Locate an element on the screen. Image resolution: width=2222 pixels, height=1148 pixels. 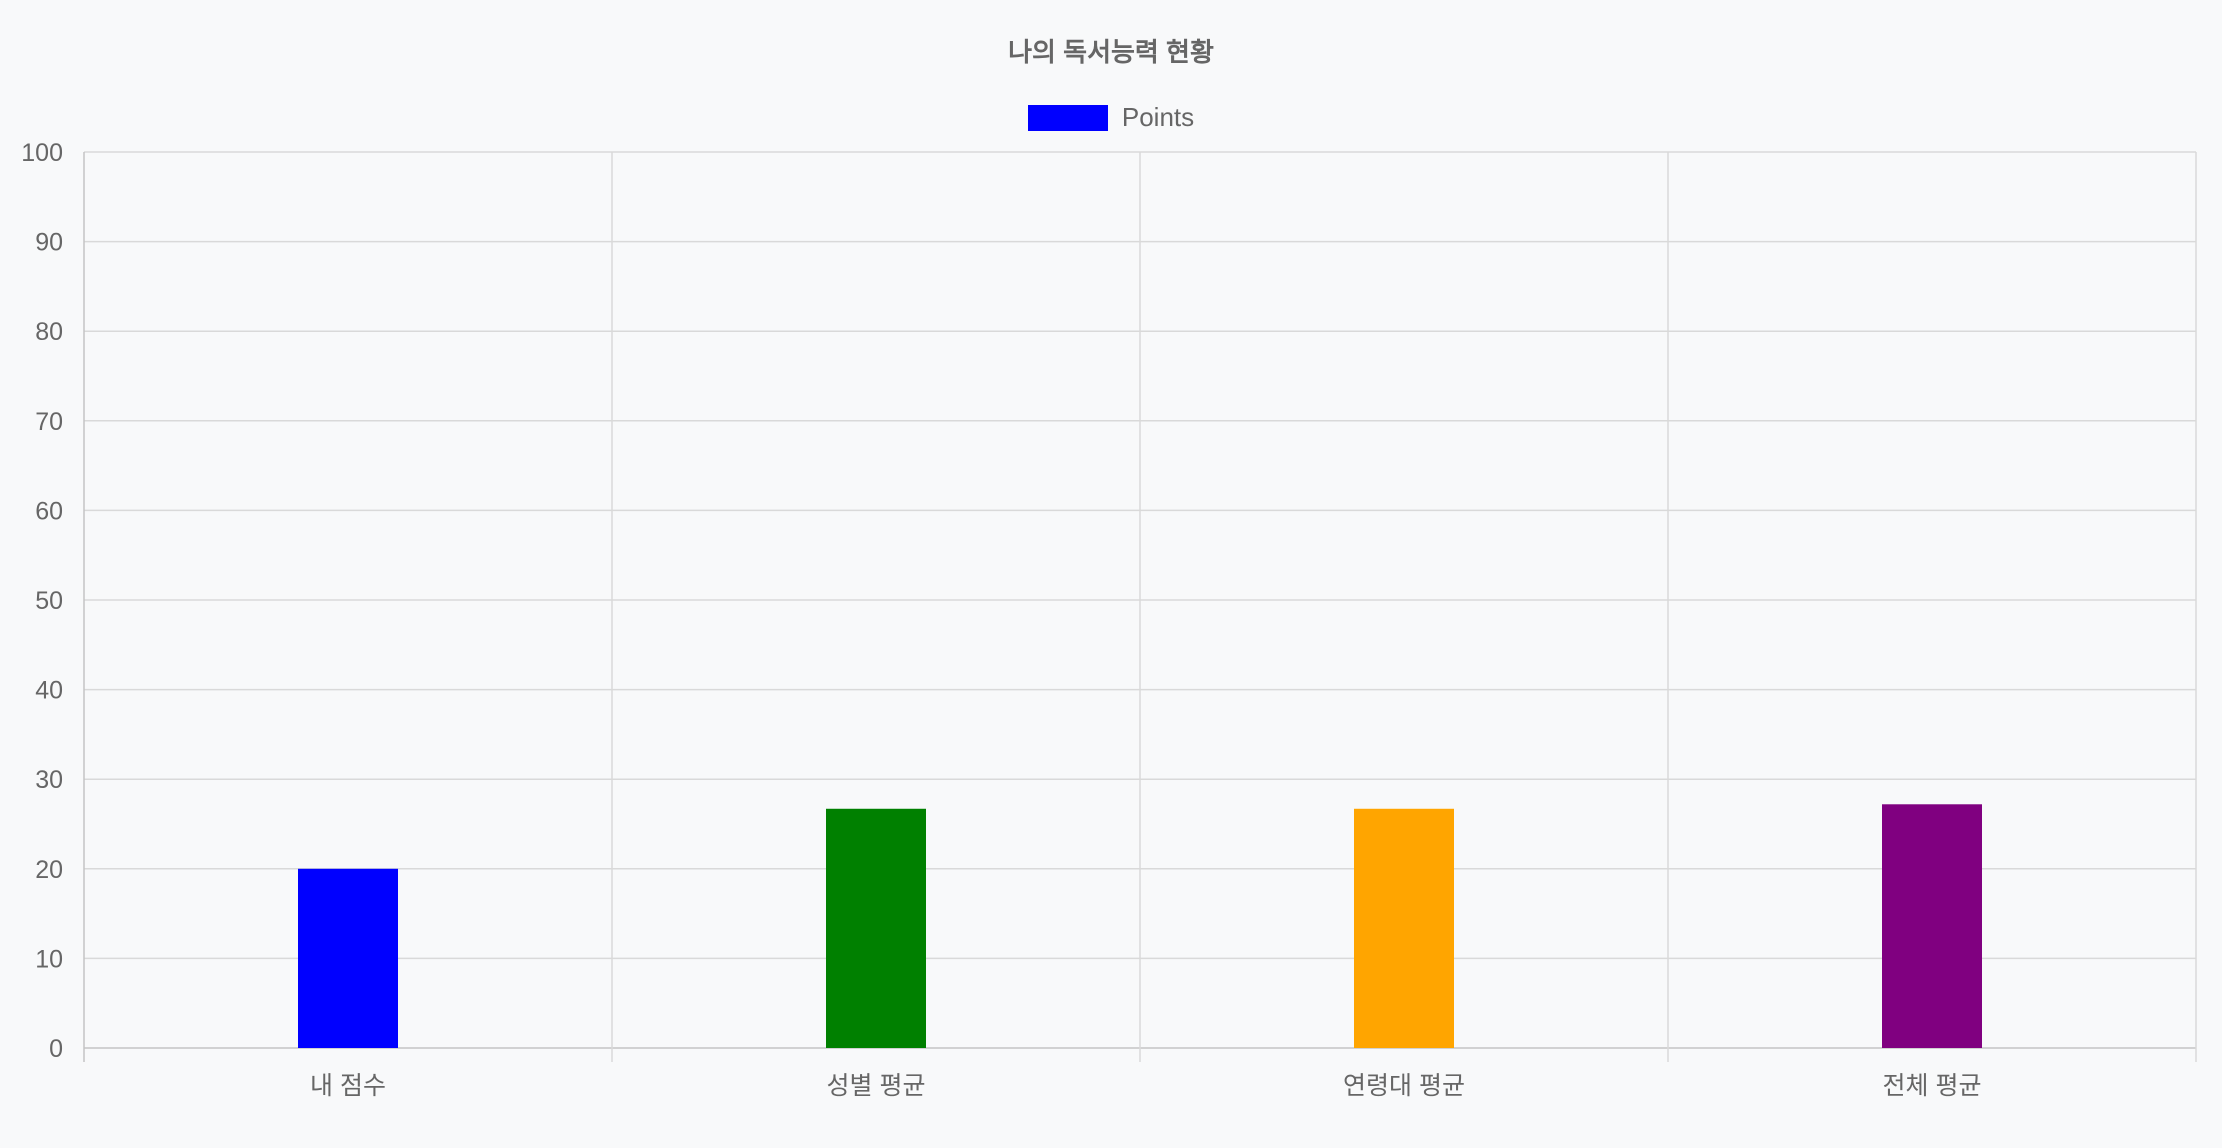
y-tick-label: 0 is located at coordinates (56, 1049).